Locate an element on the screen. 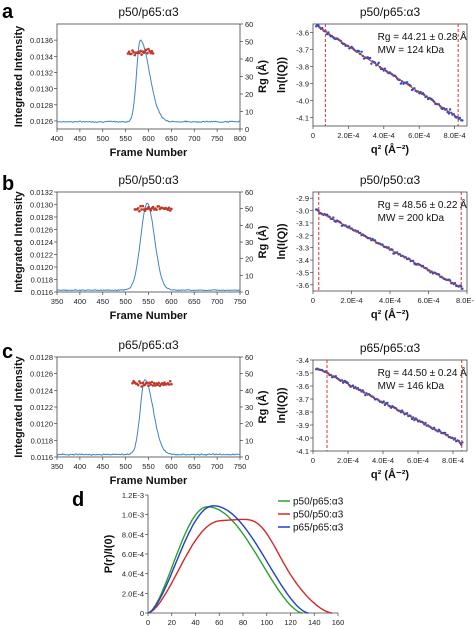 The width and height of the screenshot is (474, 629). chart1-y-tick-label: -3.9 is located at coordinates (302, 84).